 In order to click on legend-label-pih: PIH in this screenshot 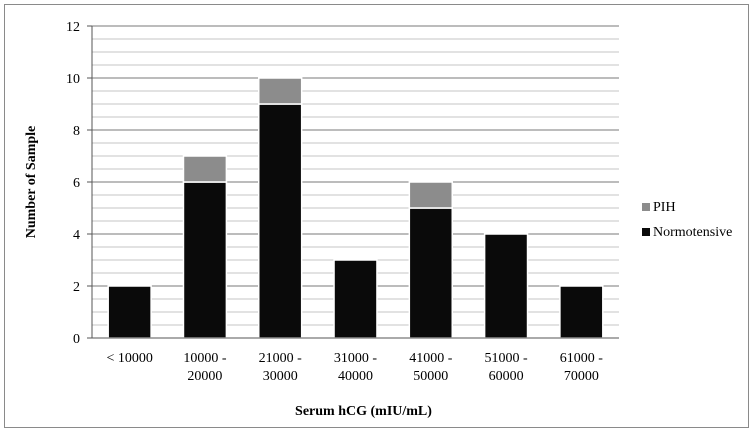, I will do `click(664, 207)`.